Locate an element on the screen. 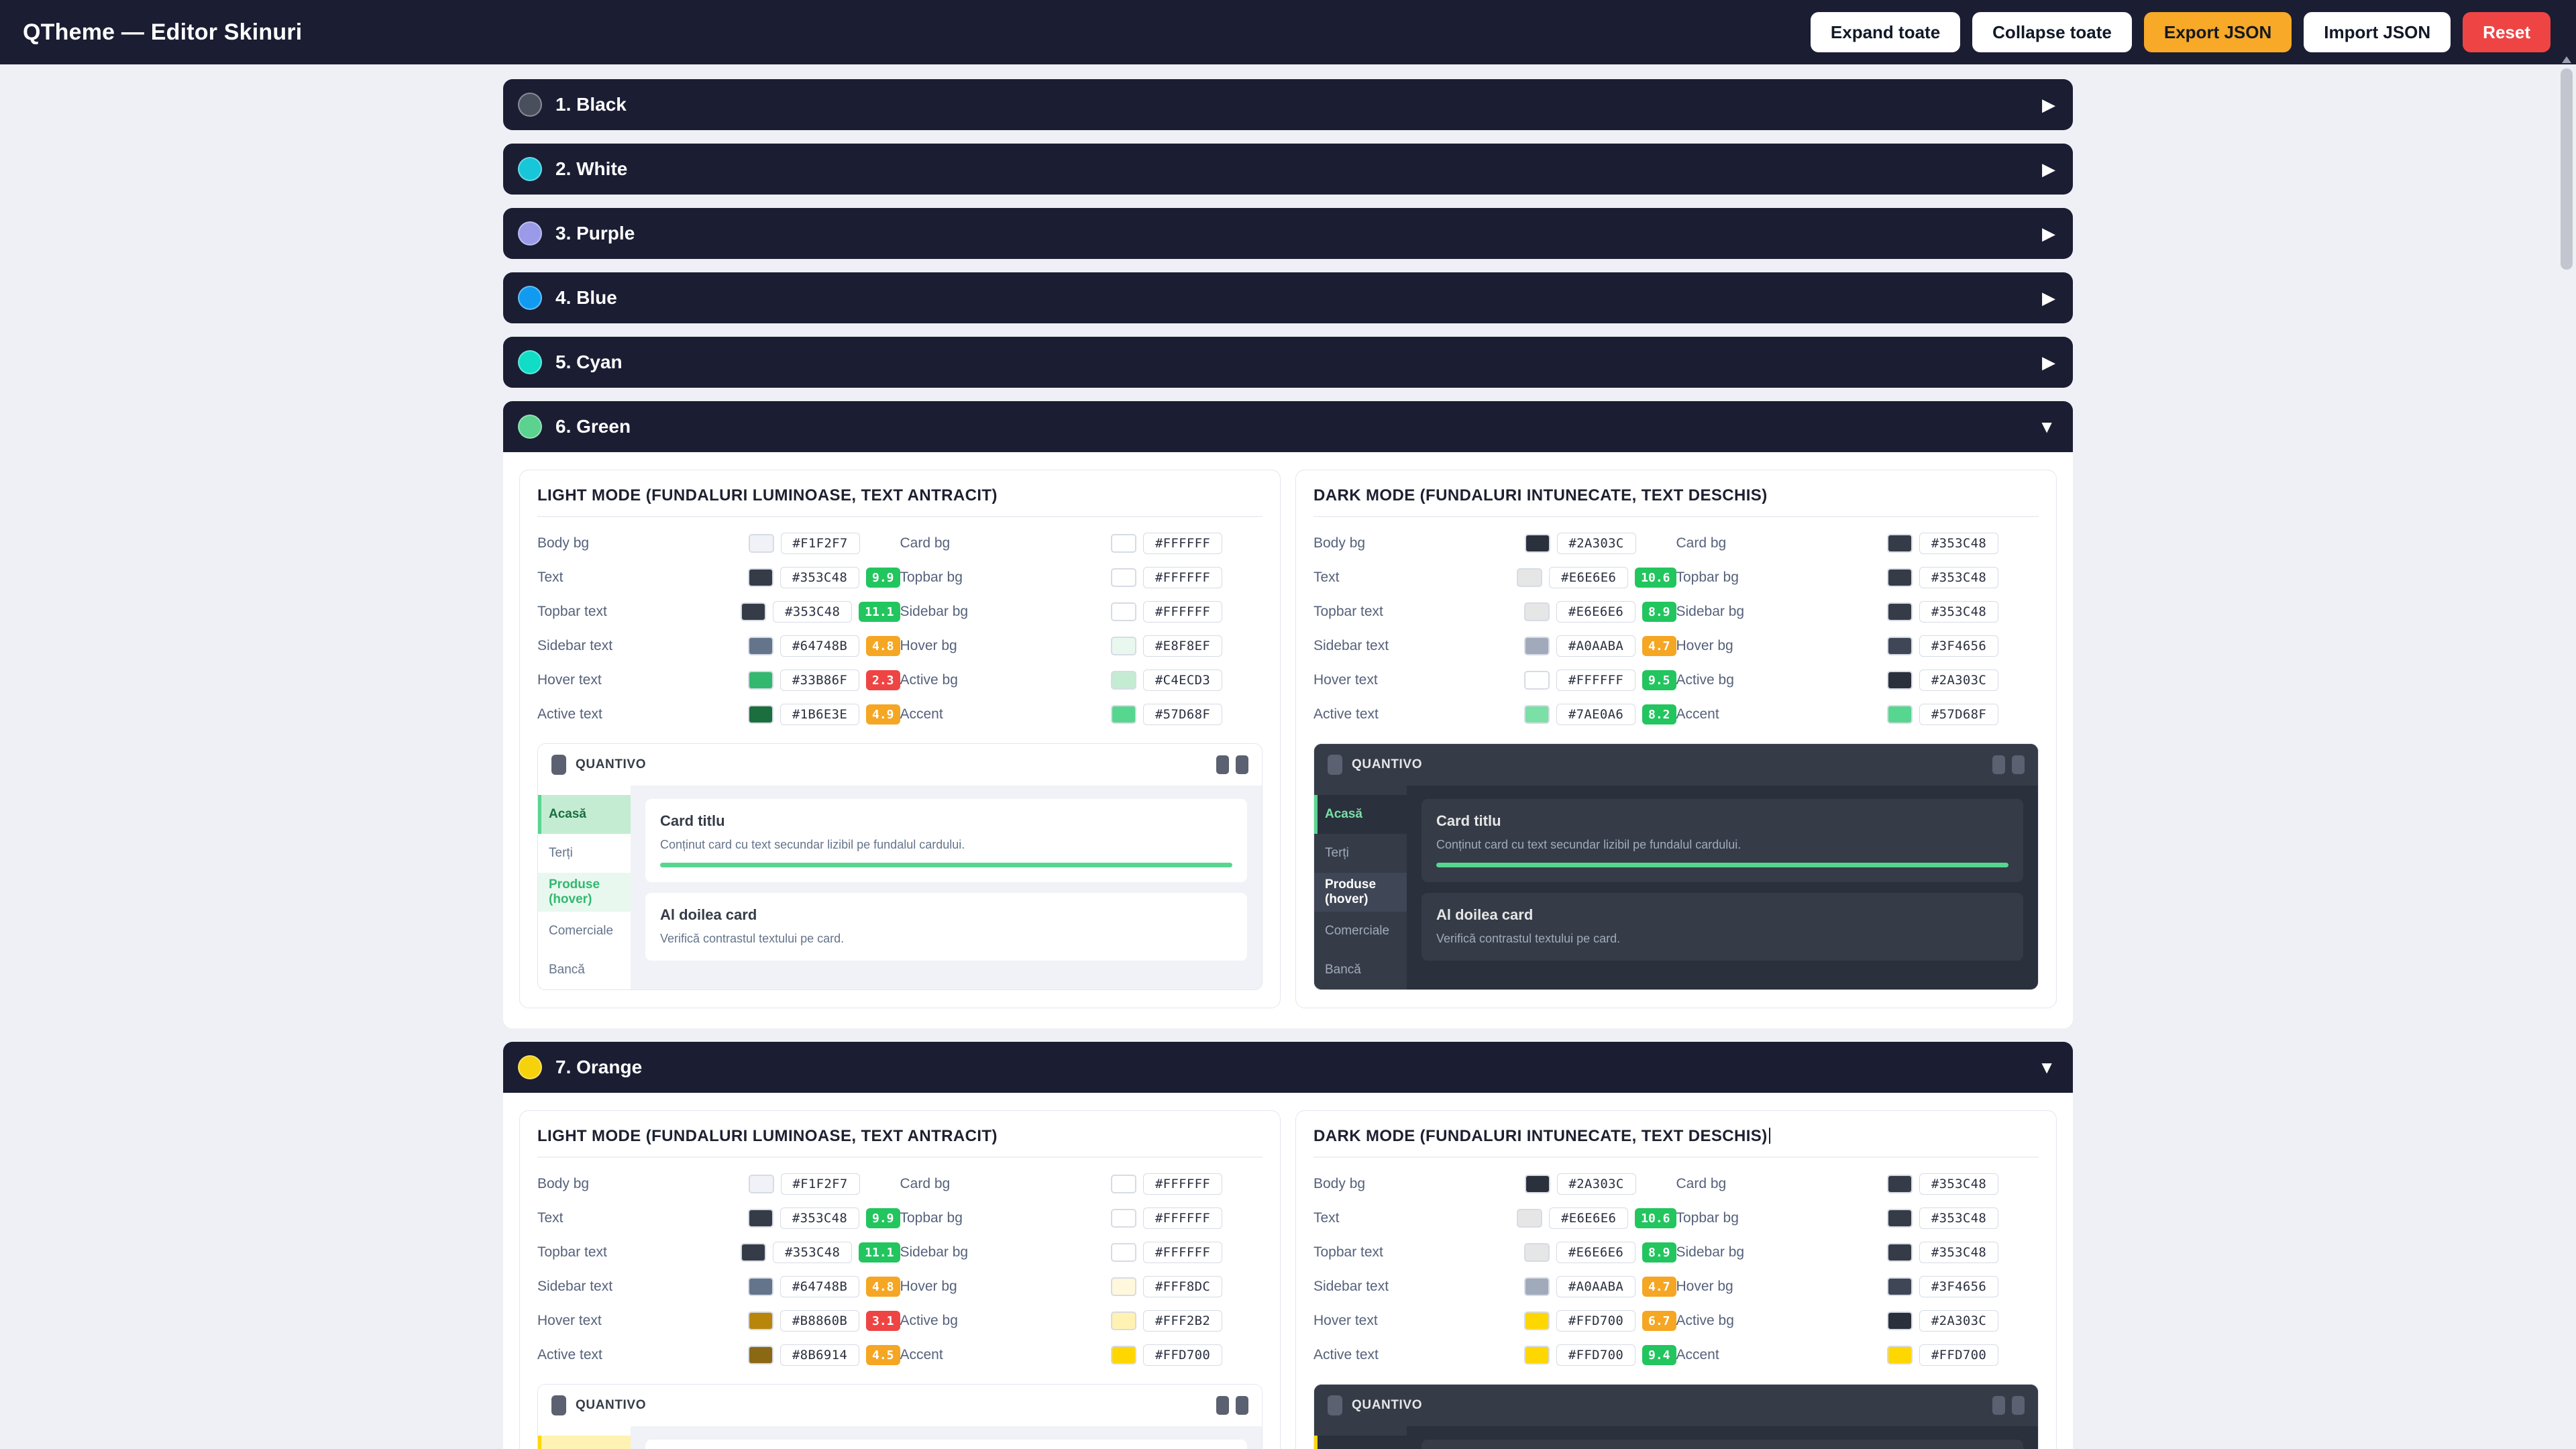 The width and height of the screenshot is (2576, 1449). collapse-toate-button: Collapse toate is located at coordinates (2052, 32).